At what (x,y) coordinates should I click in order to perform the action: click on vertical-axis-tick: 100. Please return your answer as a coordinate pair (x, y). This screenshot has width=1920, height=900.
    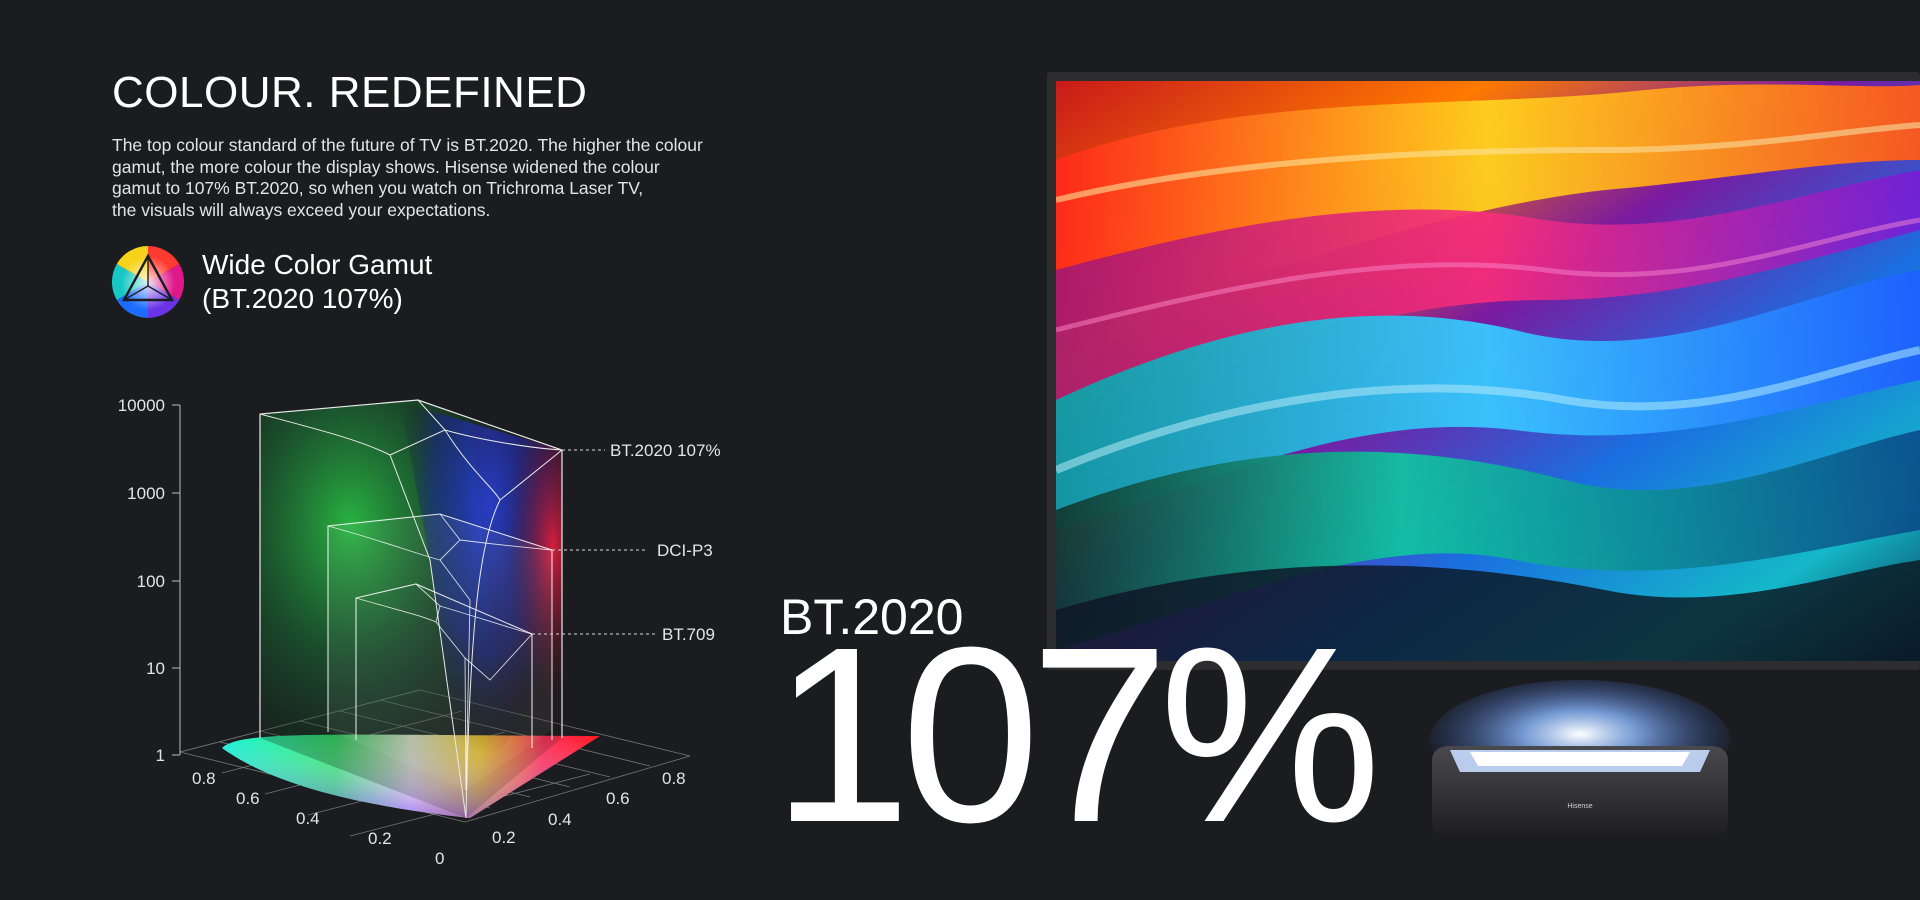
    Looking at the image, I should click on (151, 581).